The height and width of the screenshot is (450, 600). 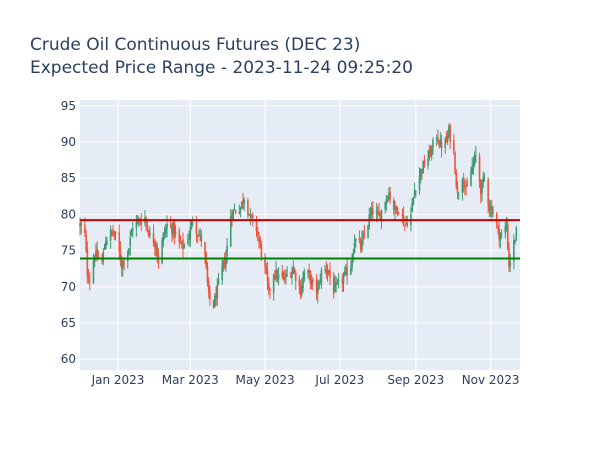 I want to click on chart-title: Crude Oil Continuous Futures (DEC 23), so click(x=195, y=45).